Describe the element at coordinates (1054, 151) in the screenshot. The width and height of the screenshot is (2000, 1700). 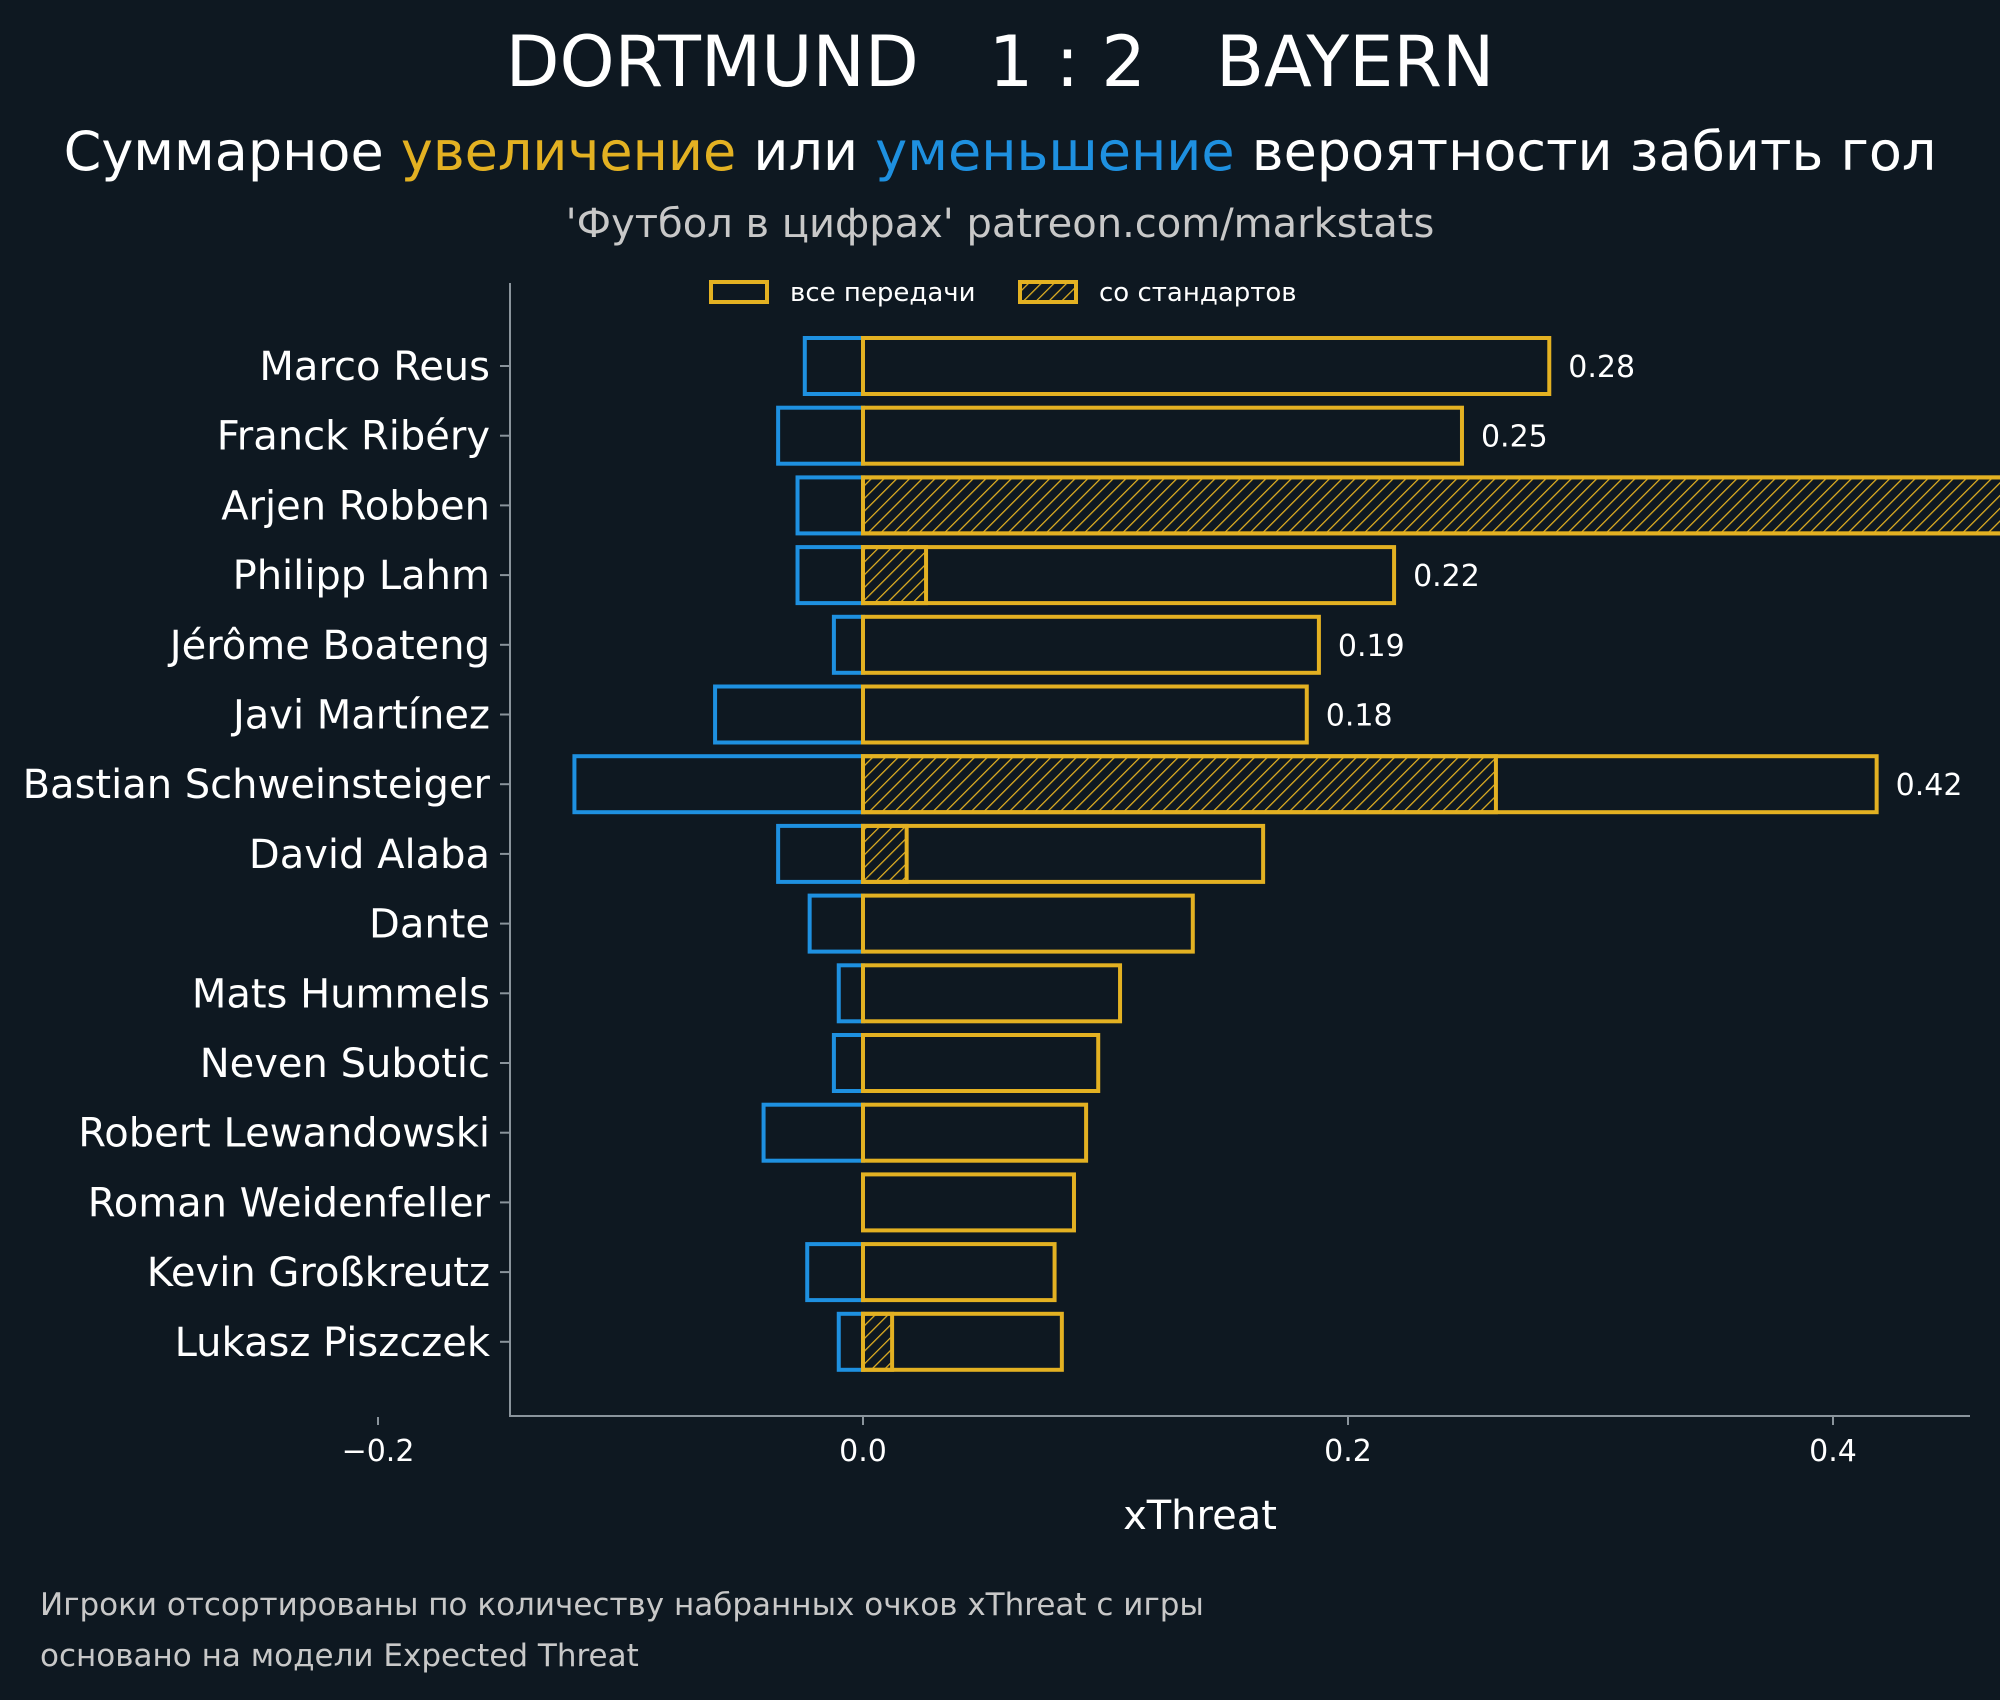
I see `subtitle-decrease: уменьшение` at that location.